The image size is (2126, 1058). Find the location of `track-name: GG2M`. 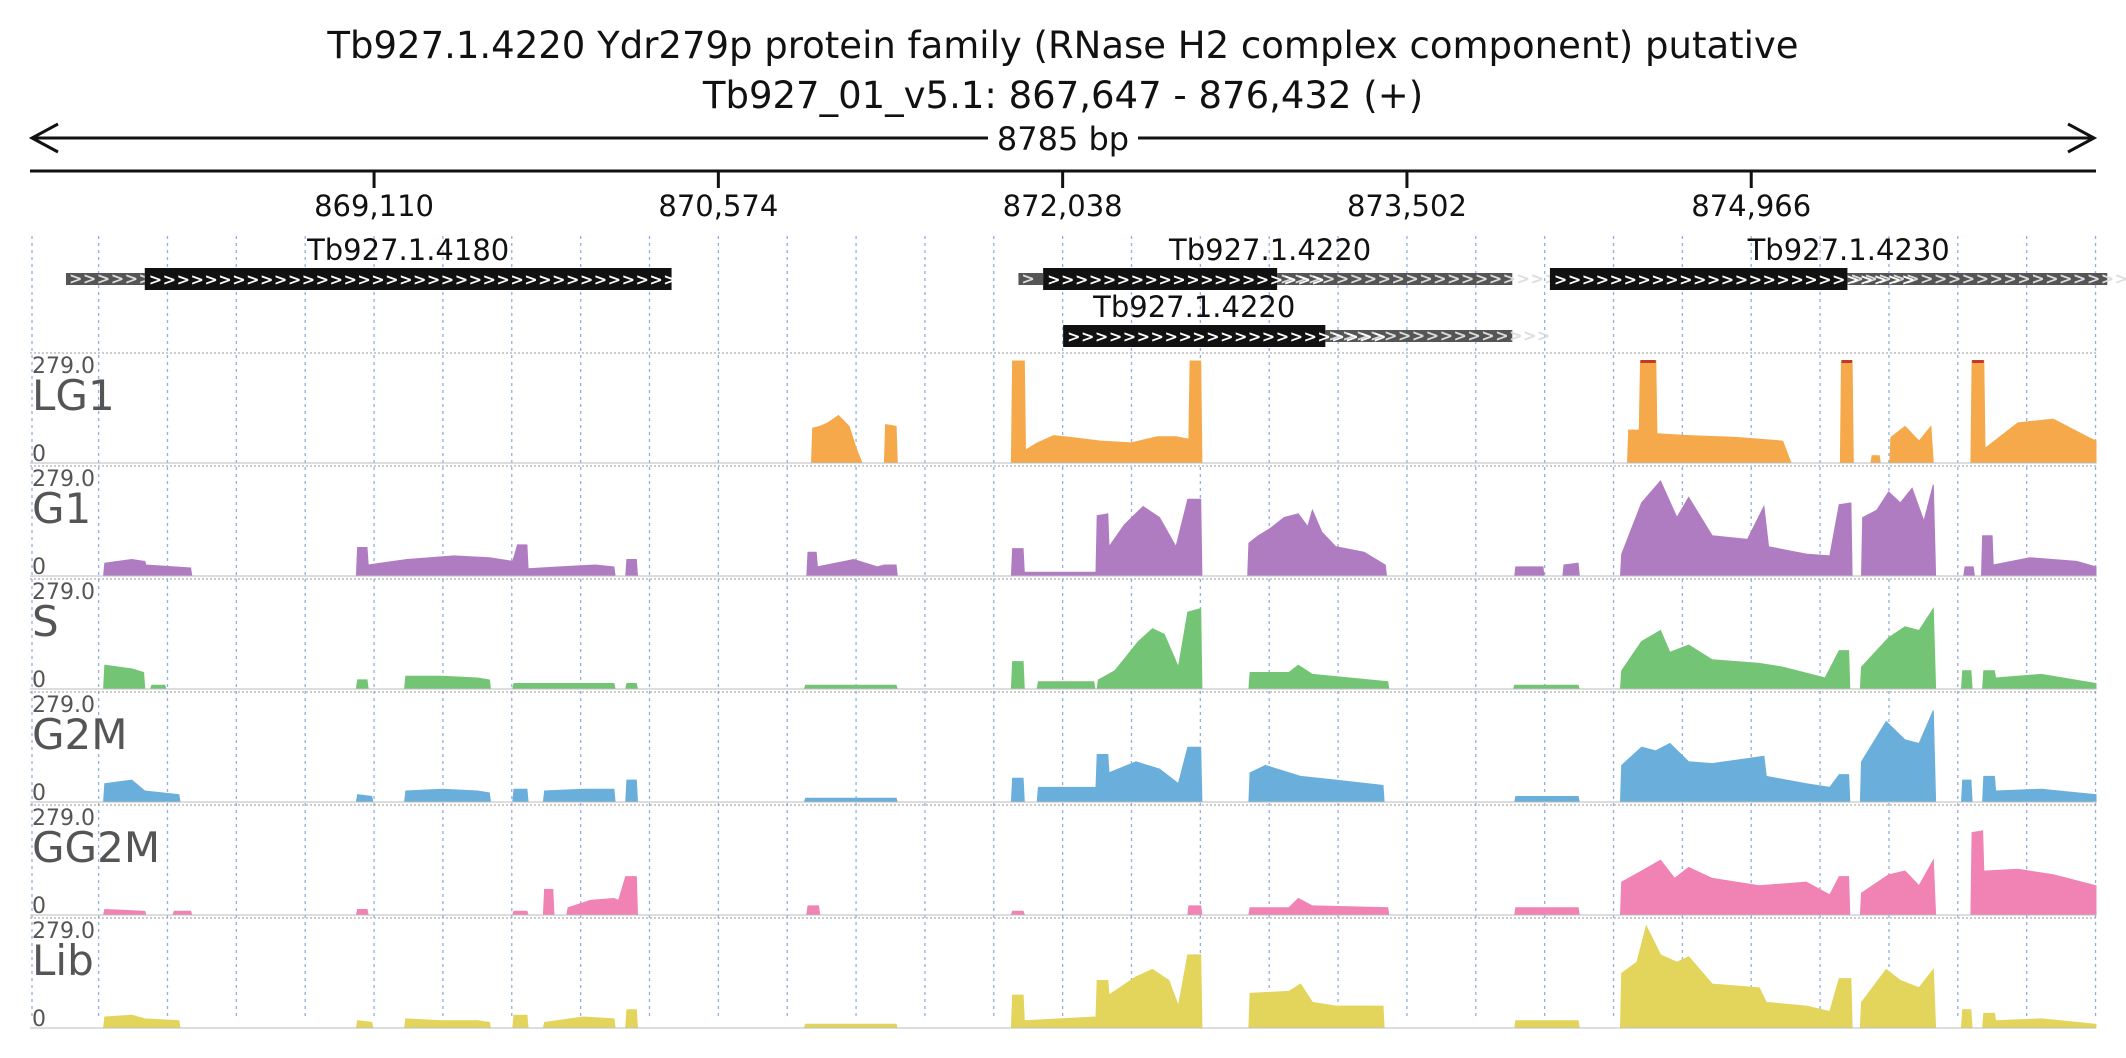

track-name: GG2M is located at coordinates (96, 847).